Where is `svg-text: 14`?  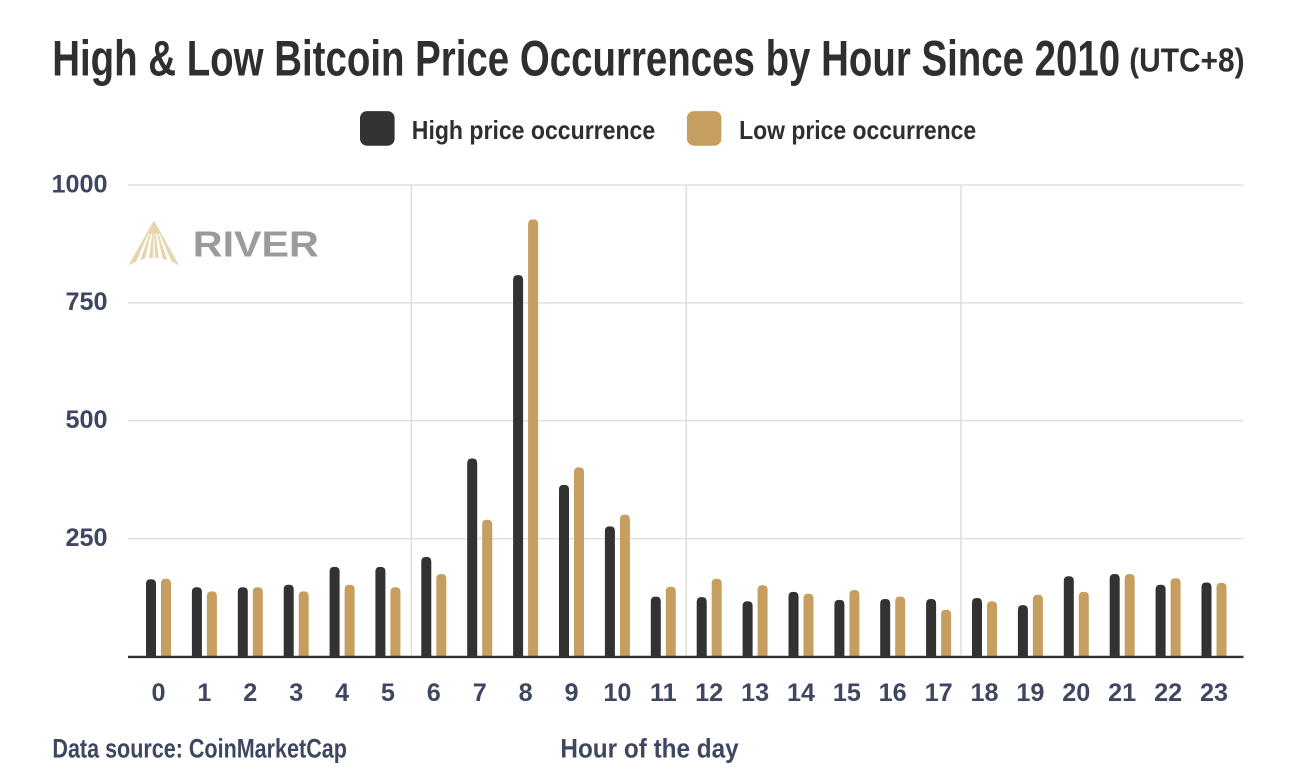 svg-text: 14 is located at coordinates (801, 693).